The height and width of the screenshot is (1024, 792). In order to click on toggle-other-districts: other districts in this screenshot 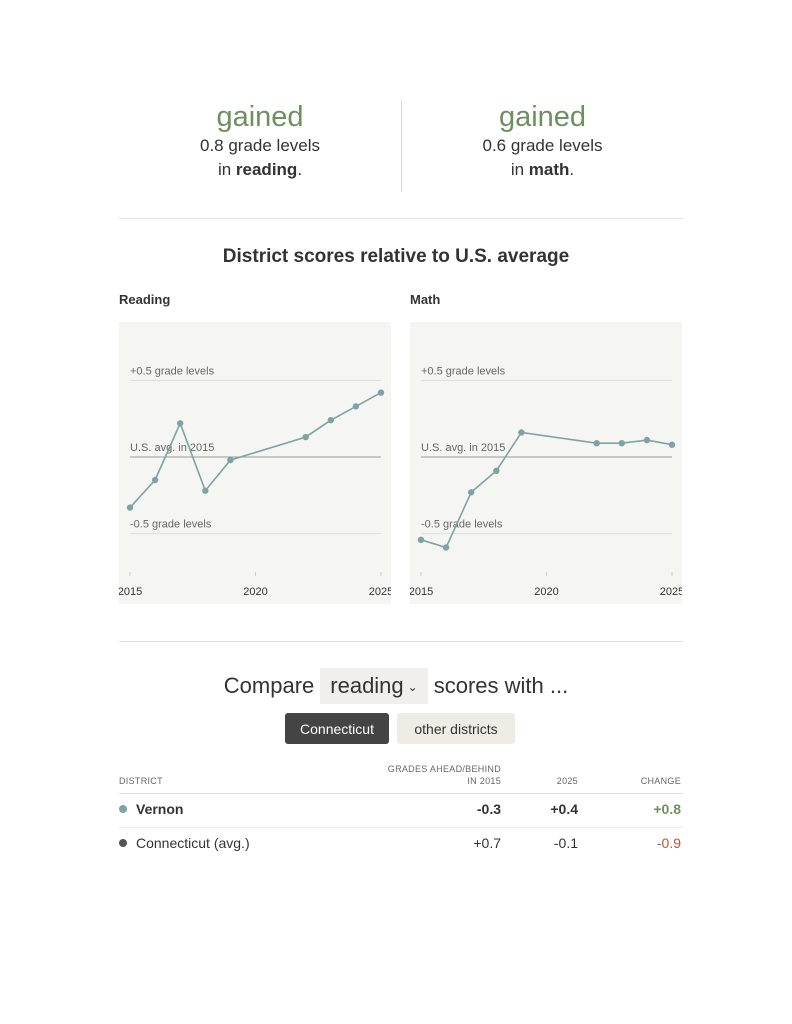, I will do `click(456, 728)`.